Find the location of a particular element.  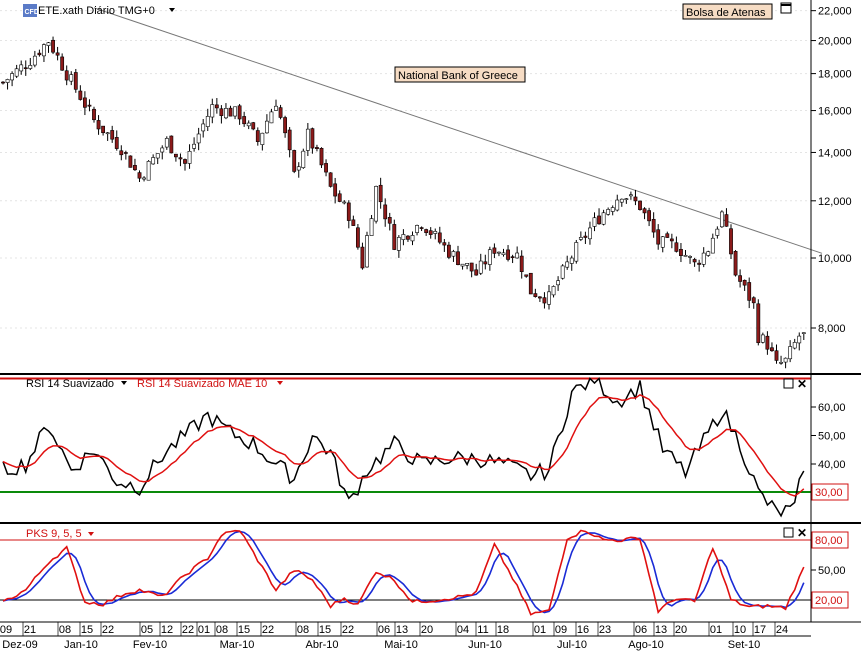

pks-close-icon: ✕ is located at coordinates (802, 533).